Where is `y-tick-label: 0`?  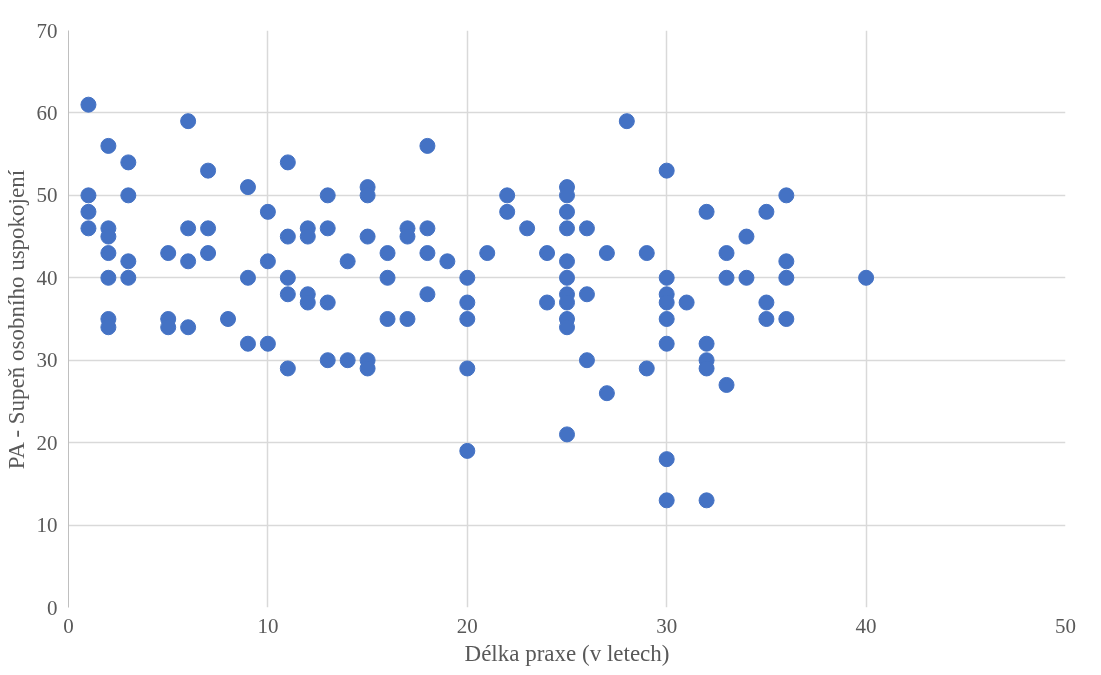 y-tick-label: 0 is located at coordinates (52, 607).